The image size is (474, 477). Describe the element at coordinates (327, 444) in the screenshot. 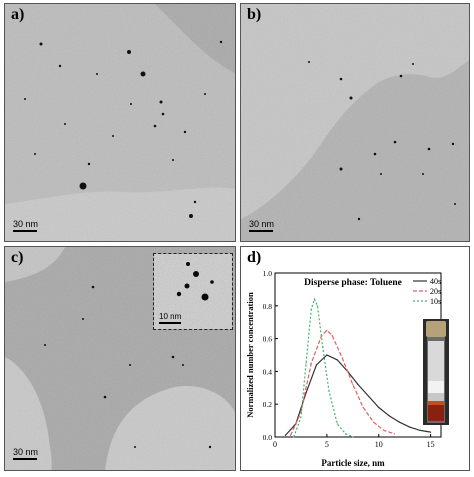

I see `x-tick-label: 5` at that location.